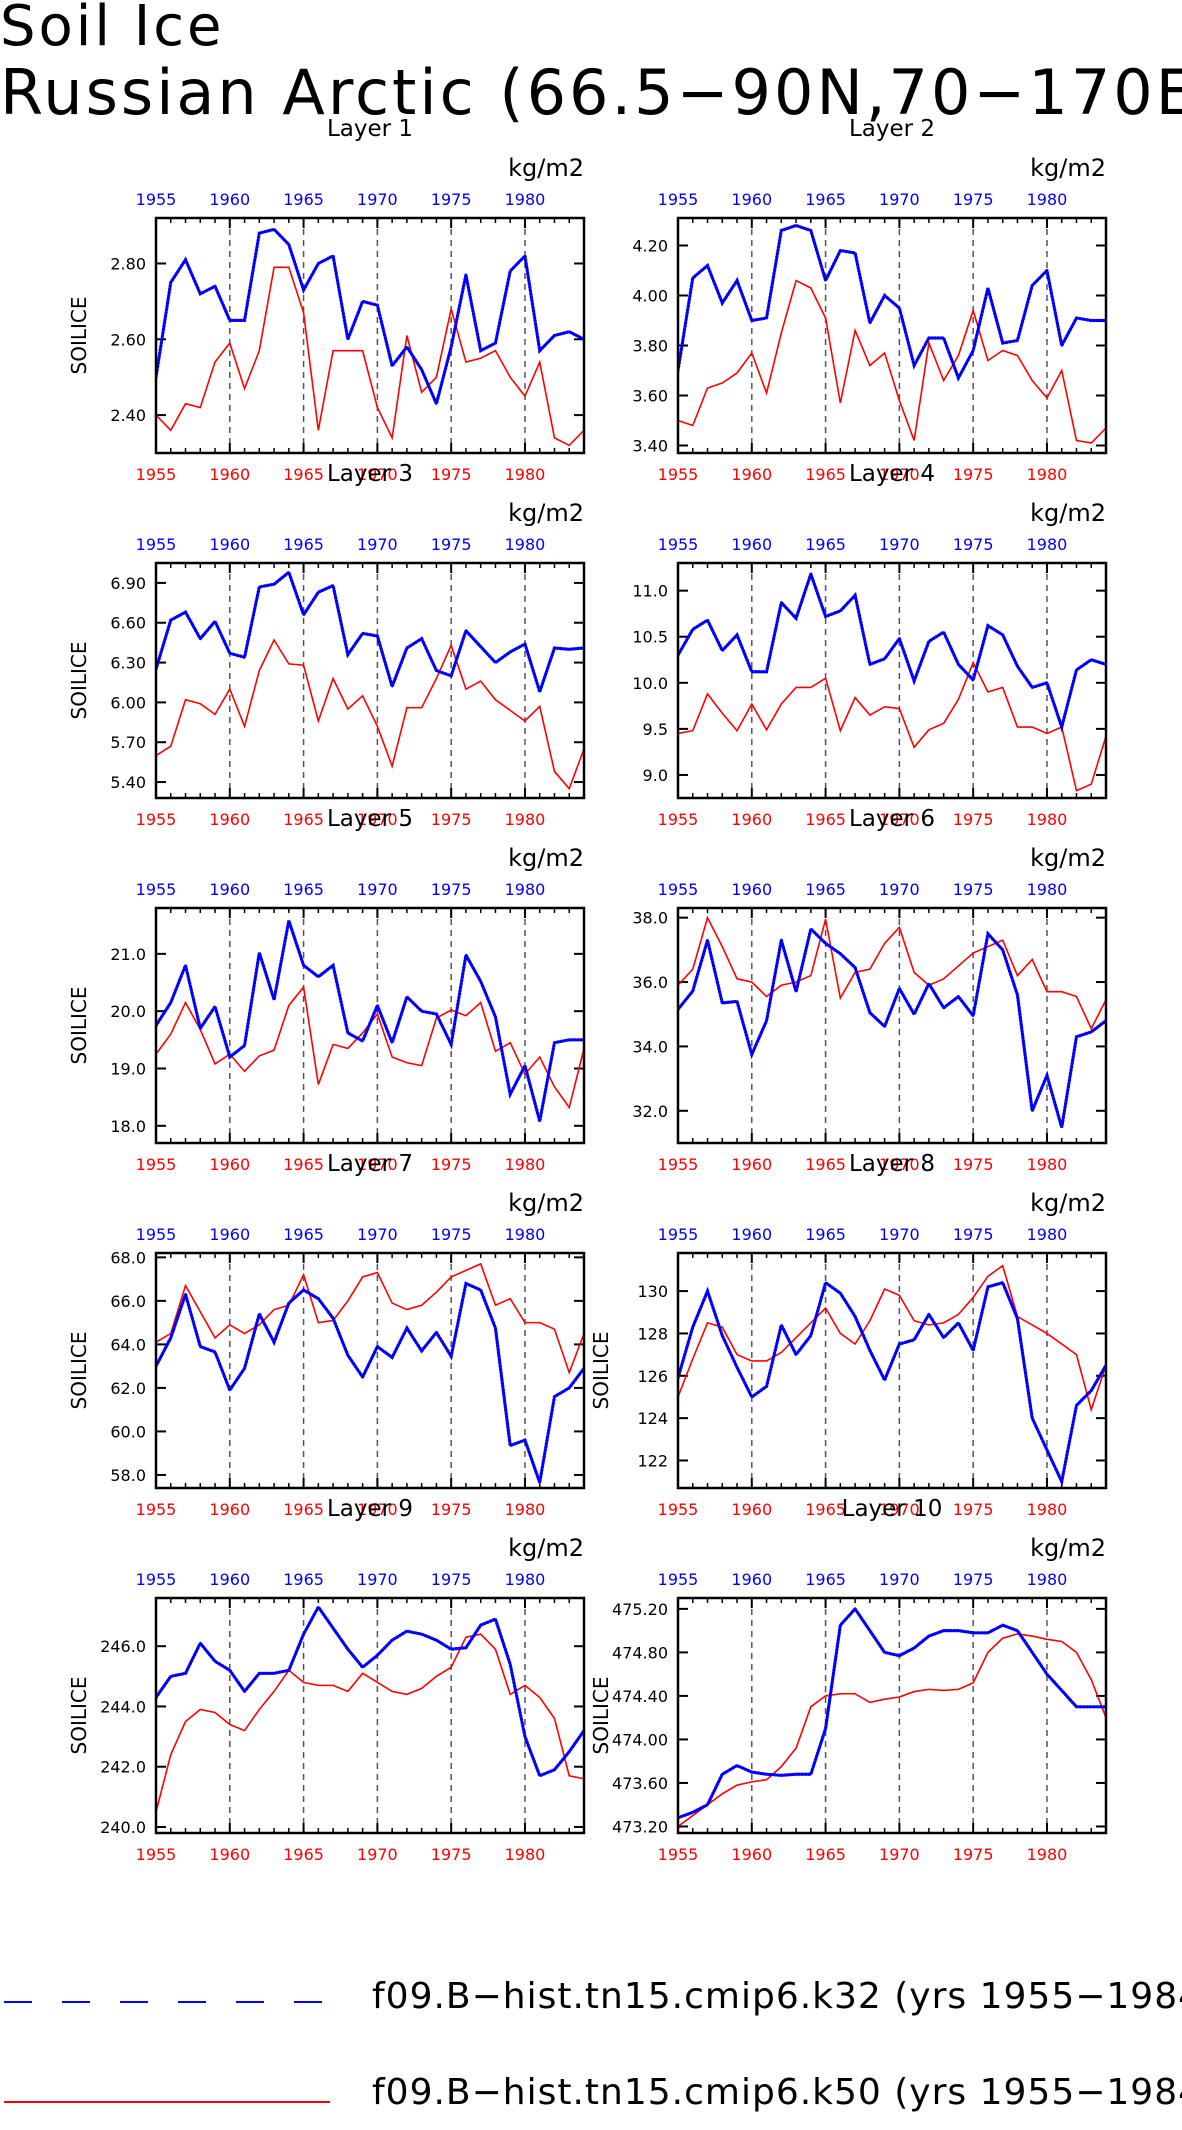 Image resolution: width=1182 pixels, height=2130 pixels. I want to click on panel-title: Layer 10, so click(892, 1509).